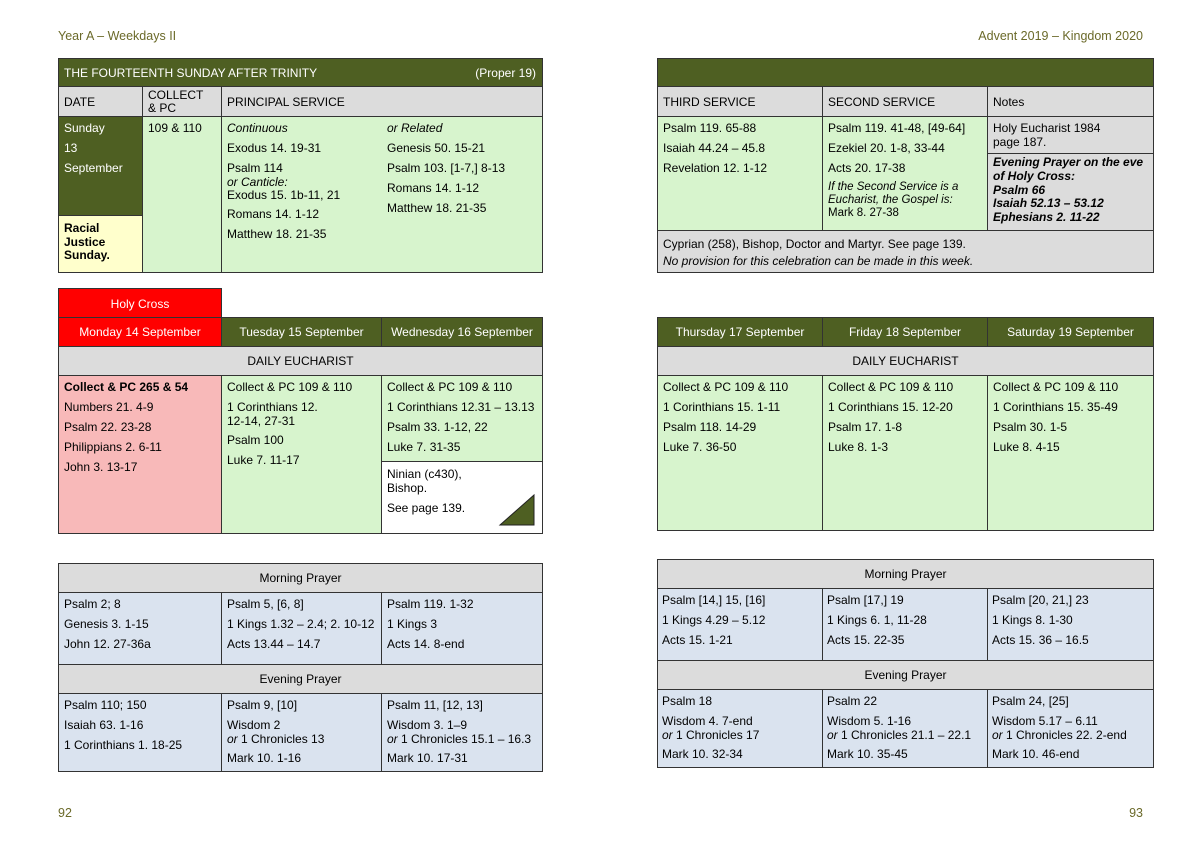 The image size is (1200, 848). I want to click on reading: Psalm 110; 150, so click(105, 705).